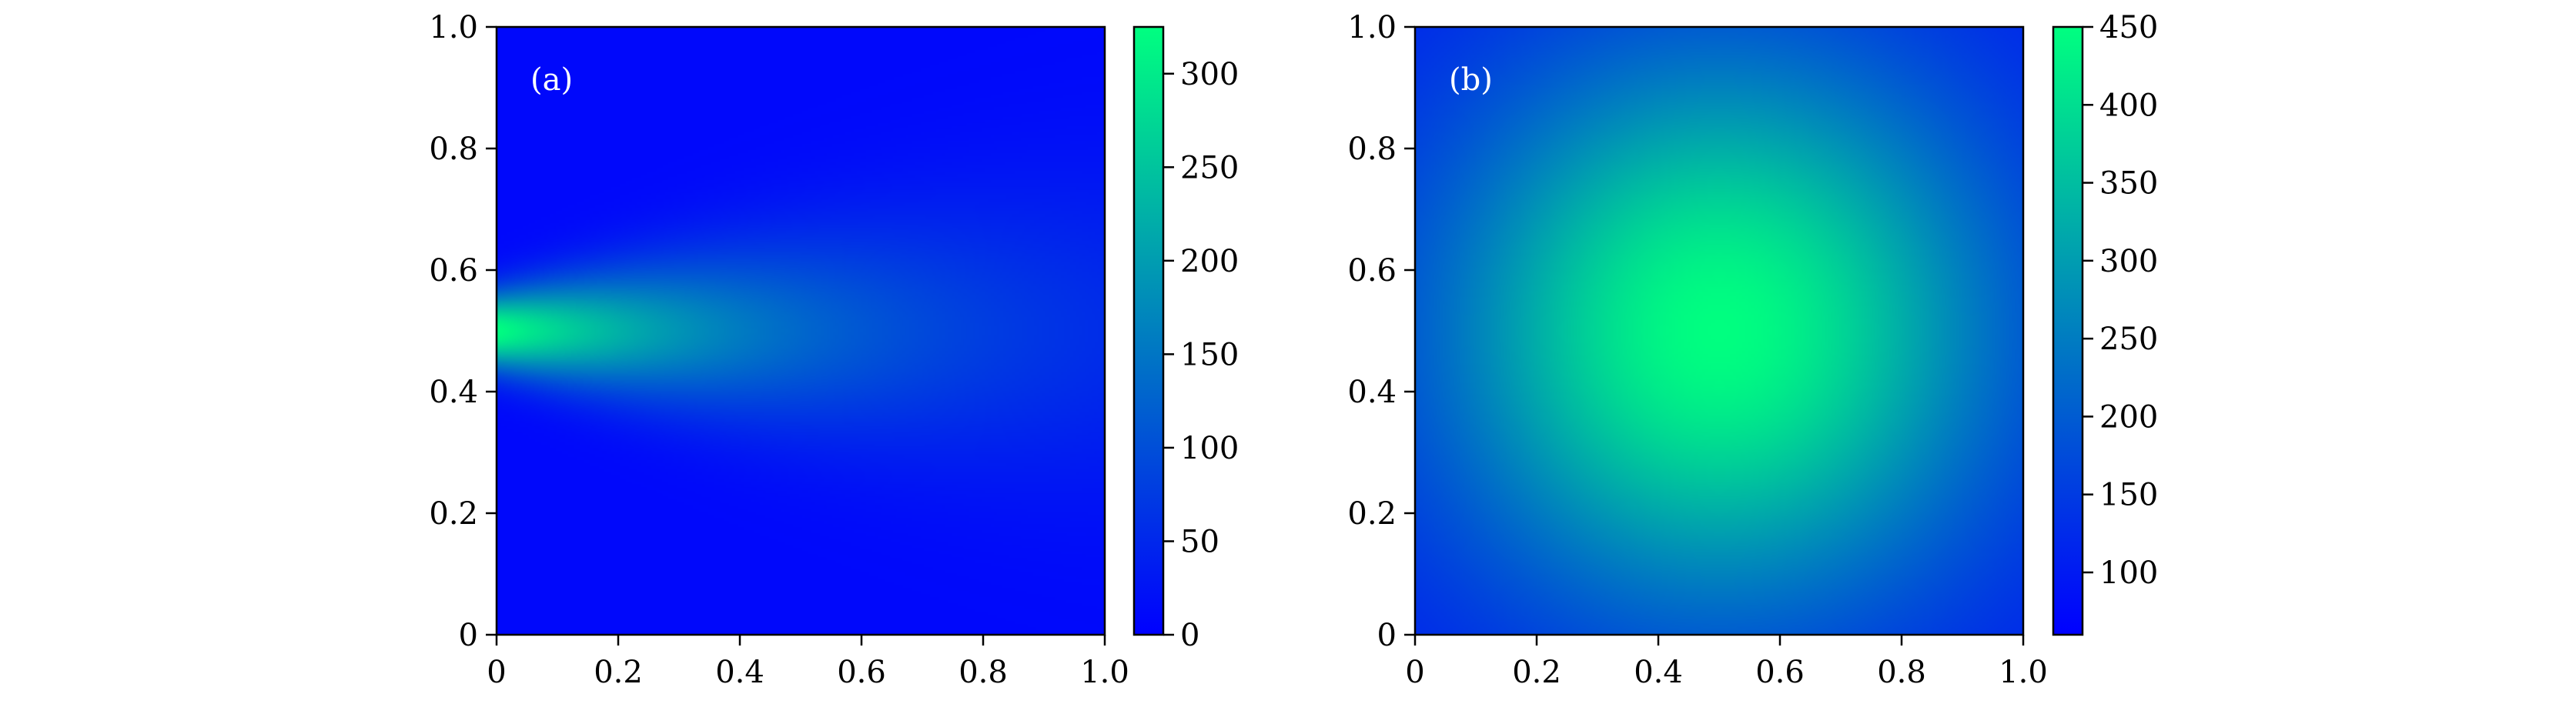 The height and width of the screenshot is (704, 2576). Describe the element at coordinates (2128, 28) in the screenshot. I see `colorbar-tick-label: 450` at that location.